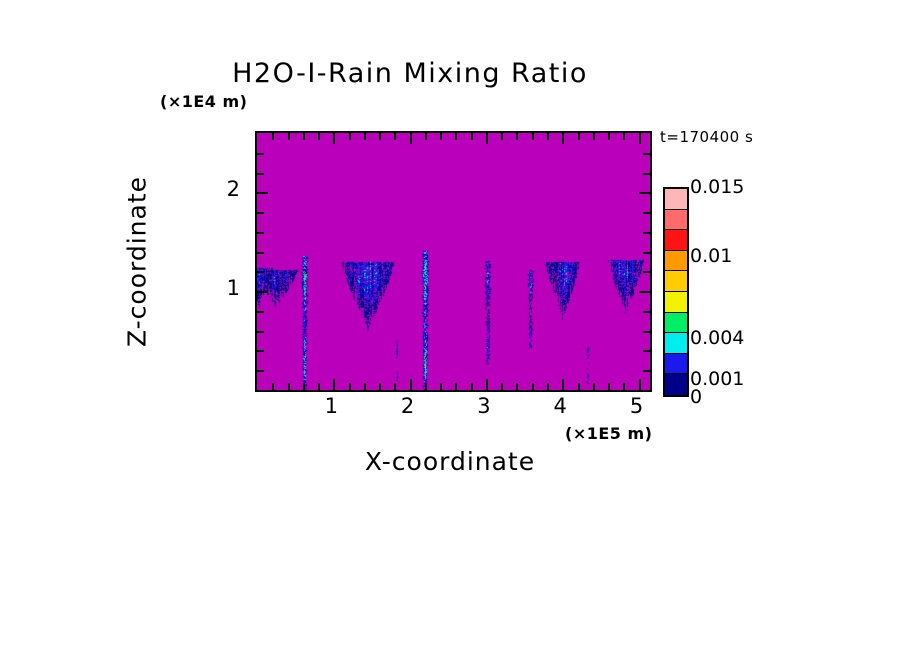 The height and width of the screenshot is (654, 904). I want to click on y-axis-title: Z-coordinate, so click(137, 261).